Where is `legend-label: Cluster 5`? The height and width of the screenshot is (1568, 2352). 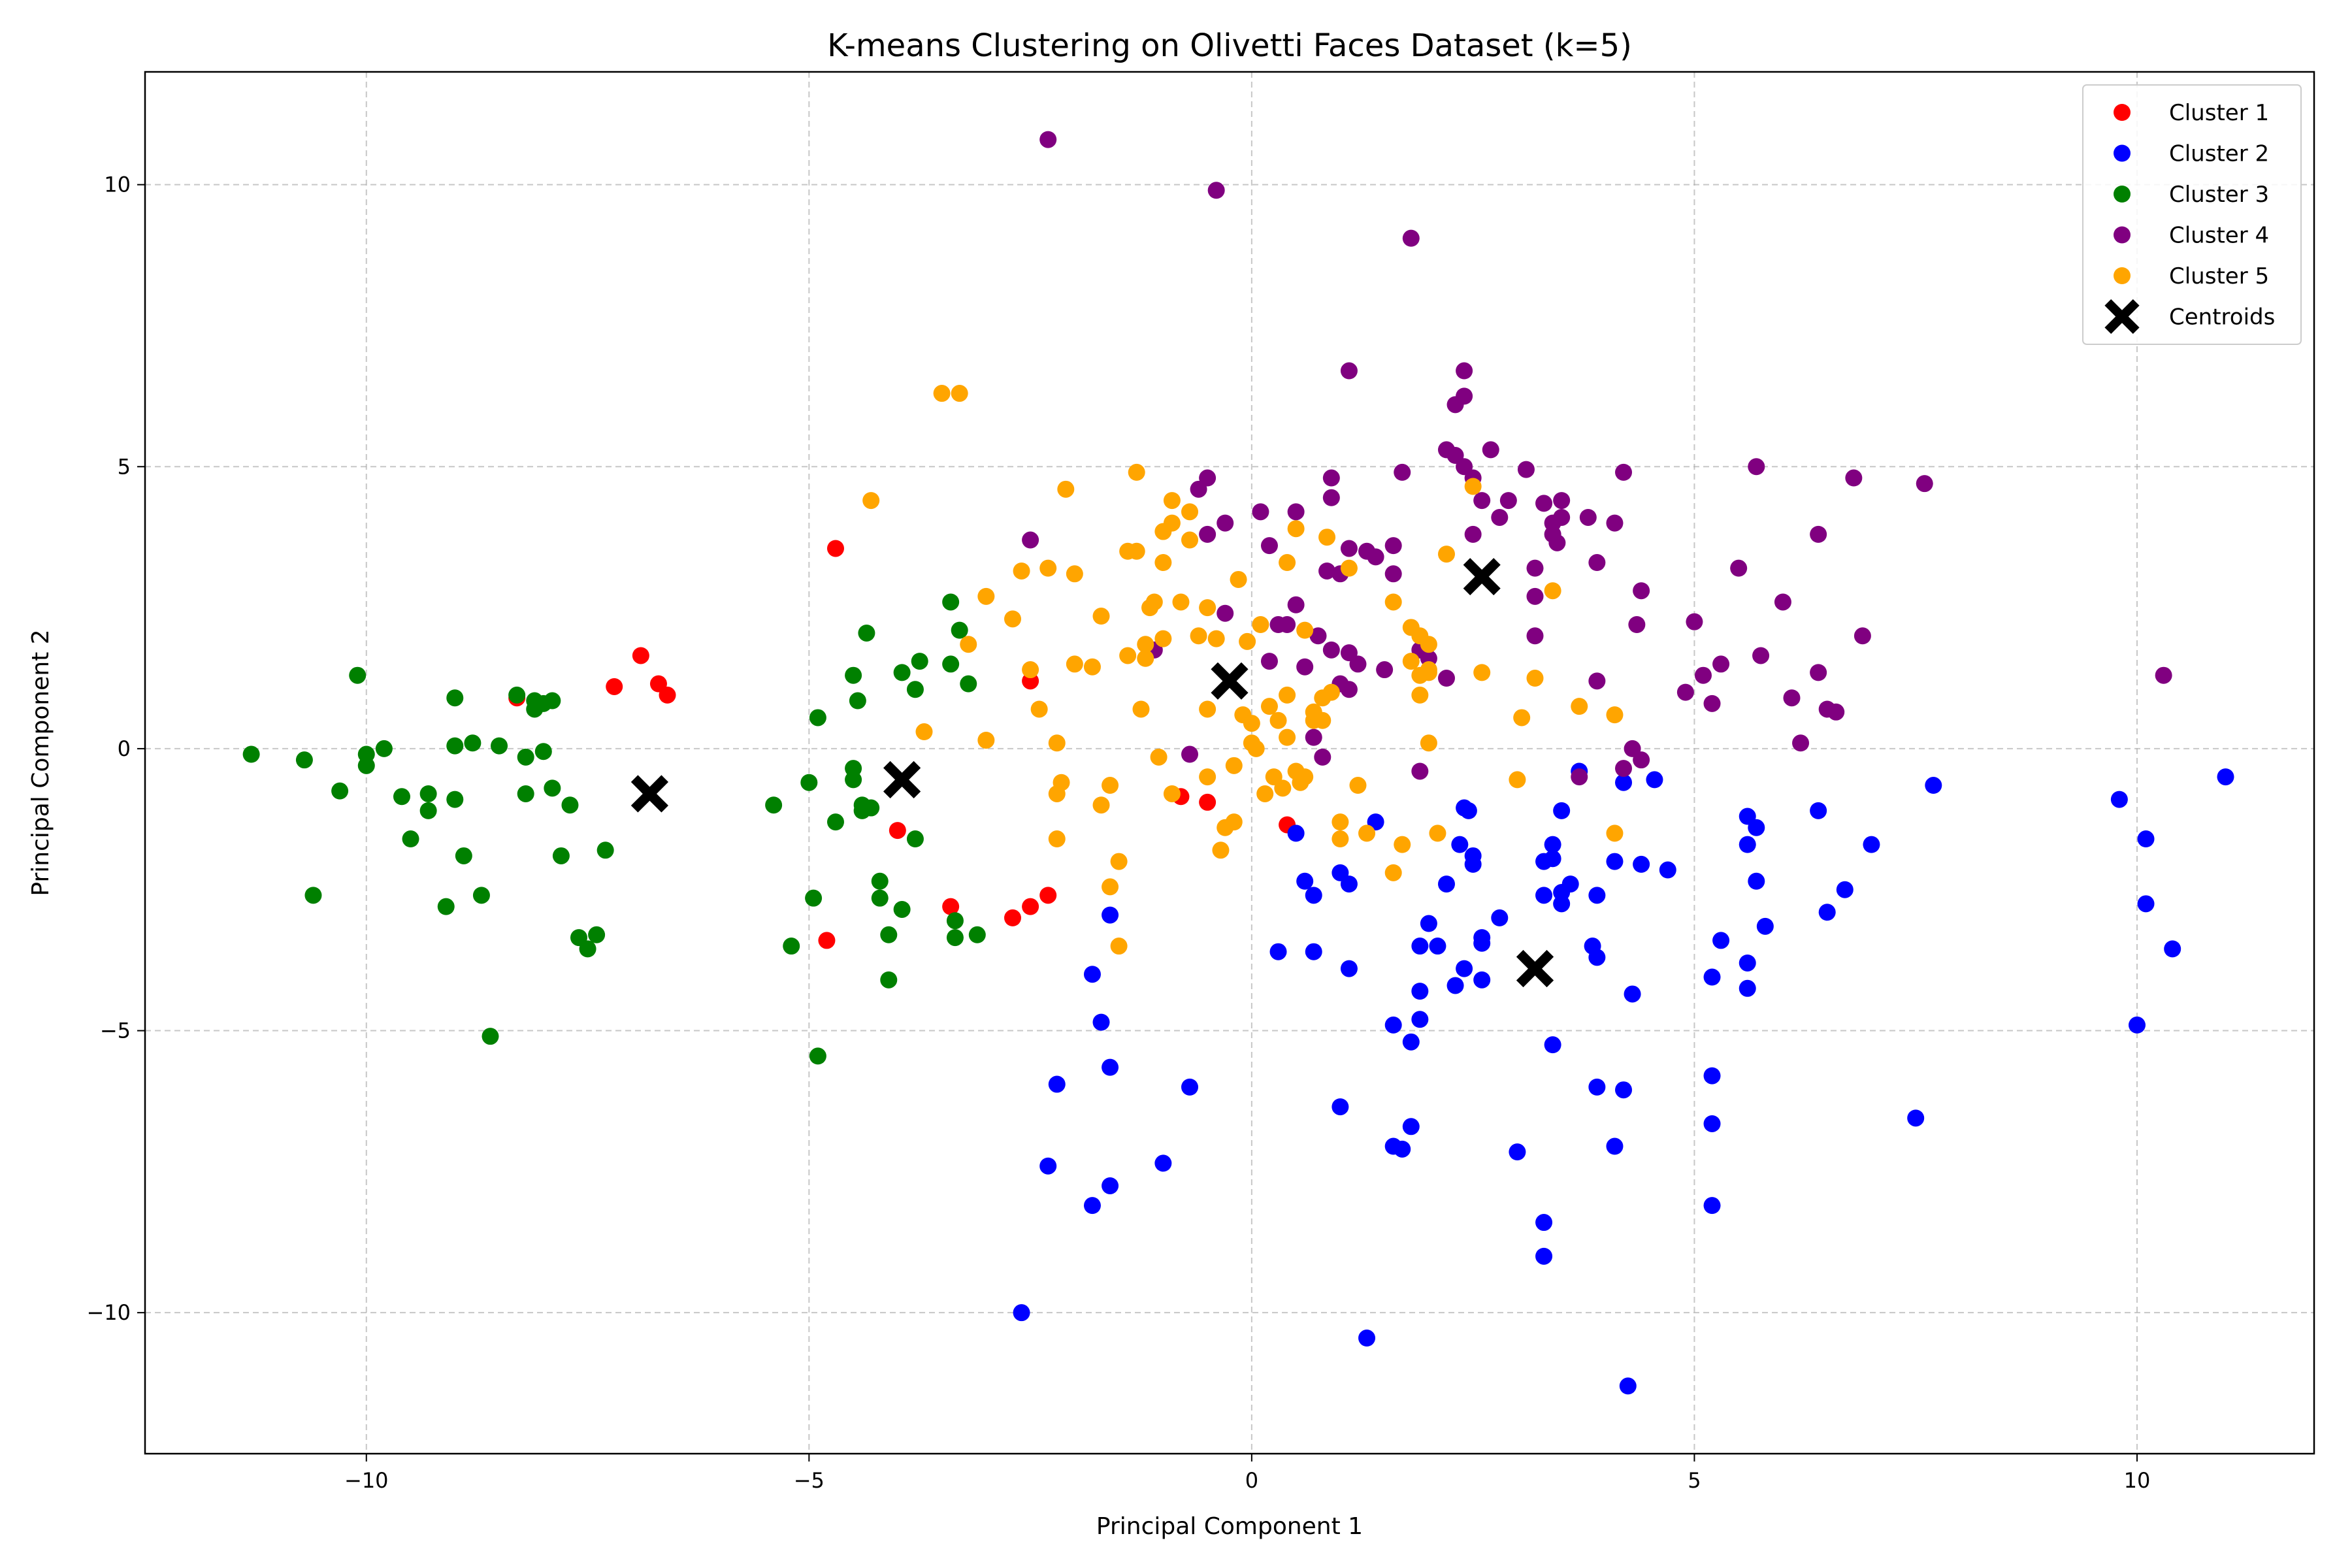
legend-label: Cluster 5 is located at coordinates (2219, 276).